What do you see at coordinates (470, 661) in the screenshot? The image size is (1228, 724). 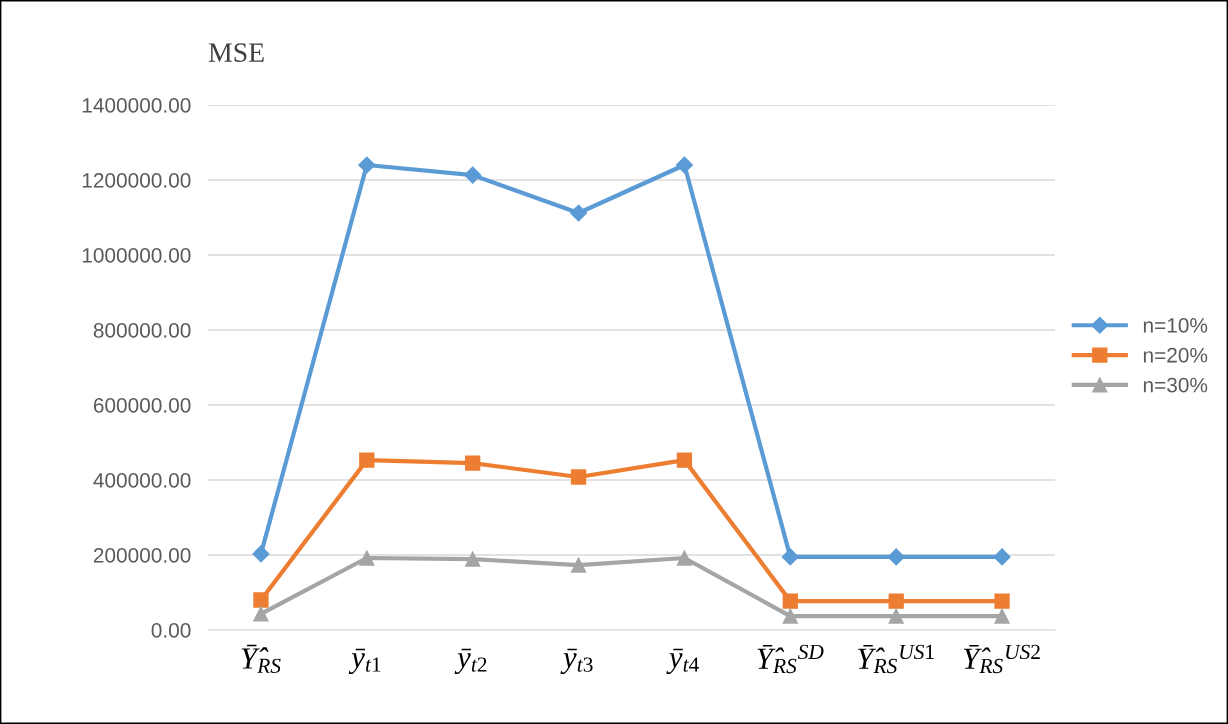 I see `x-tick-label: ȳ$_{t2}$` at bounding box center [470, 661].